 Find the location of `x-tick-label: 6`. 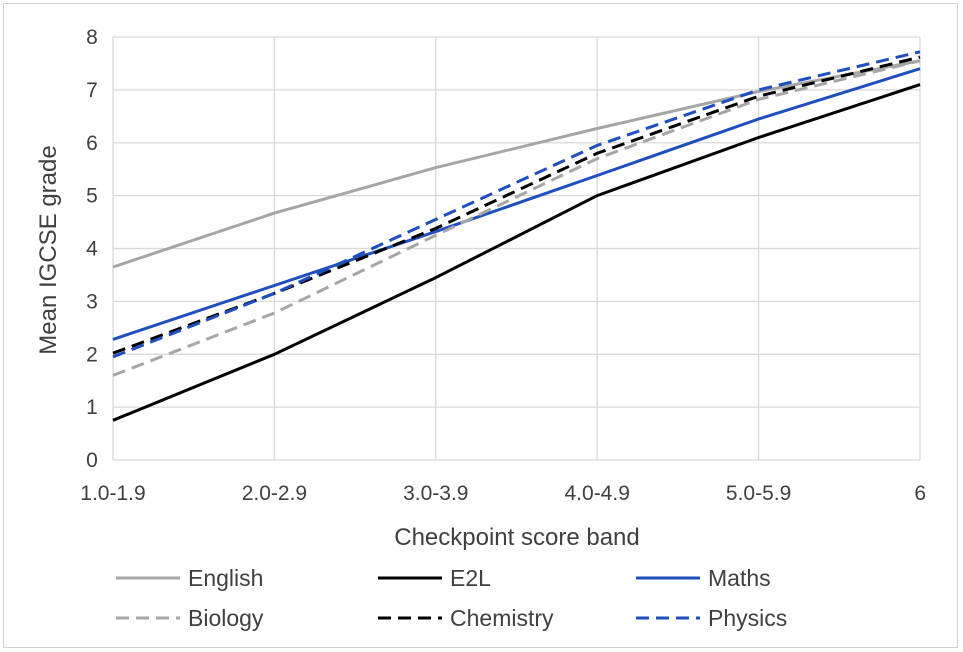

x-tick-label: 6 is located at coordinates (920, 493).